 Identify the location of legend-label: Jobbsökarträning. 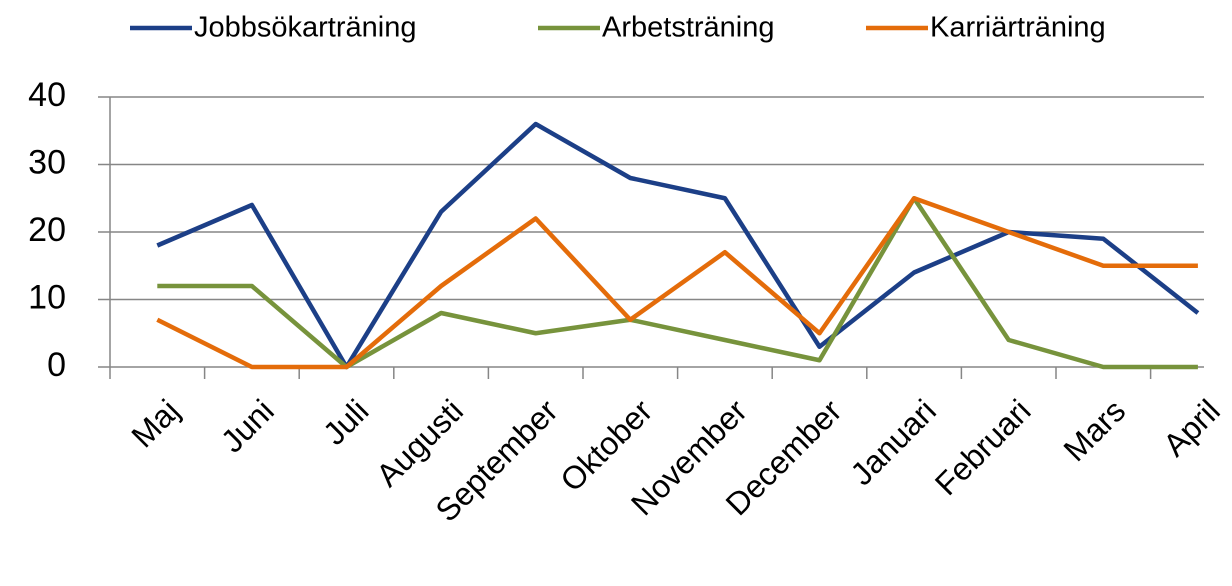
(305, 28).